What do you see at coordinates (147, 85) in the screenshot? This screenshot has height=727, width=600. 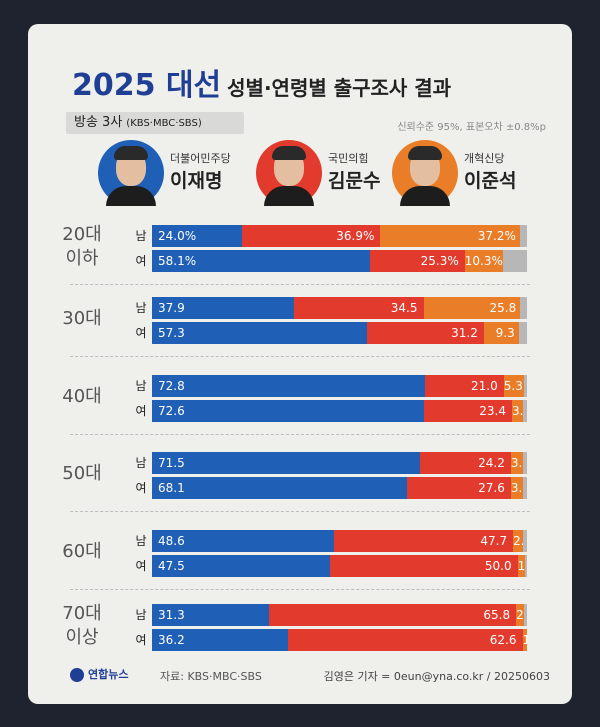 I see `title-year: 2025 대선` at bounding box center [147, 85].